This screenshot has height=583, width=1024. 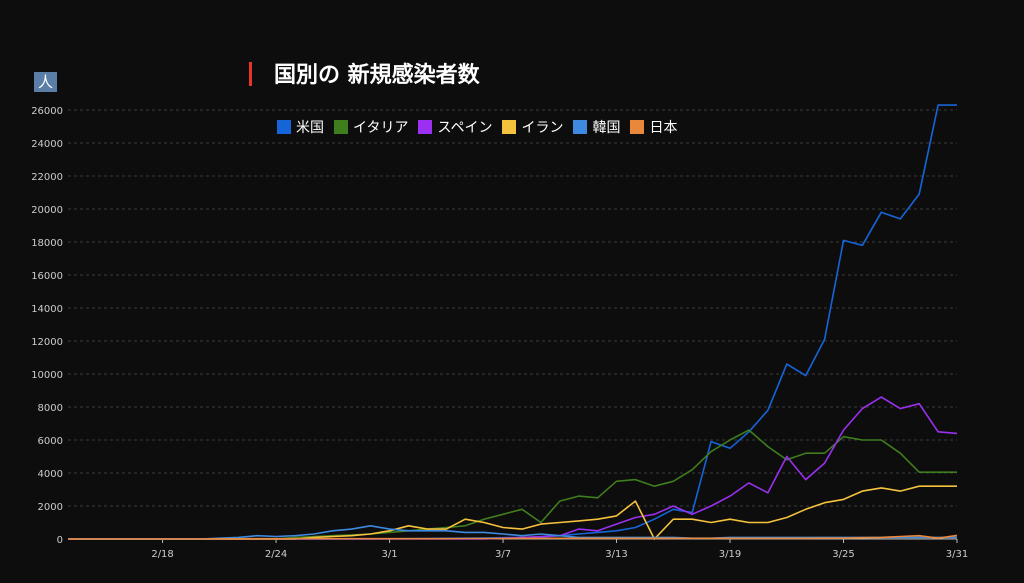 I want to click on legend-item: スペイン, so click(x=455, y=127).